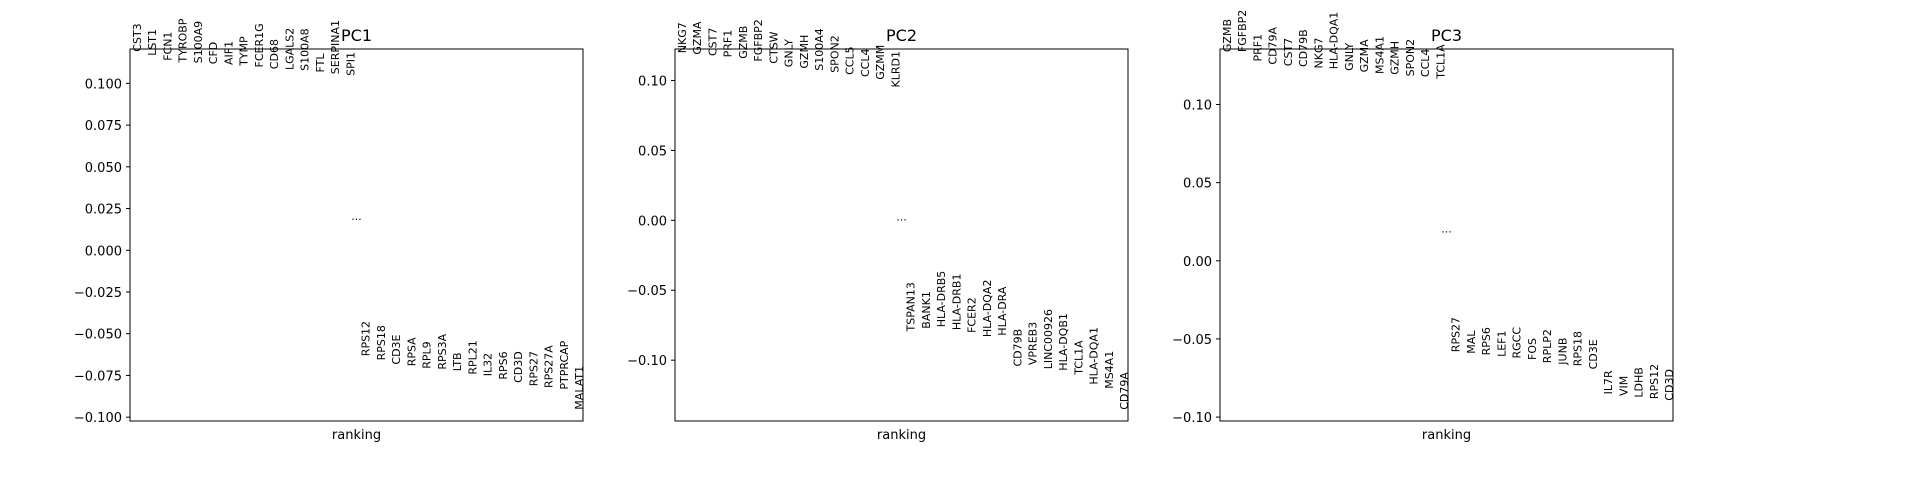 The height and width of the screenshot is (480, 1920). What do you see at coordinates (652, 151) in the screenshot?
I see `y-tick-label: 0.05` at bounding box center [652, 151].